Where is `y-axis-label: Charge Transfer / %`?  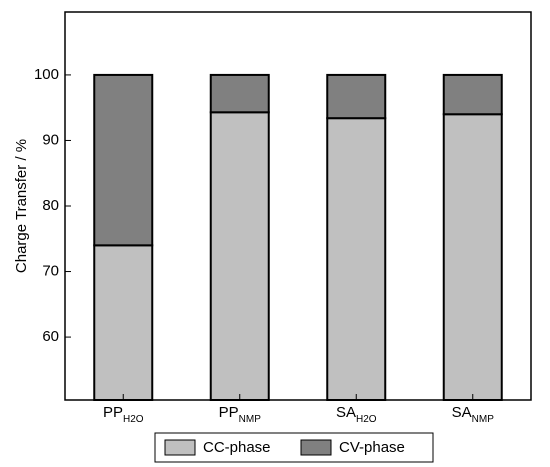
y-axis-label: Charge Transfer / % is located at coordinates (21, 206).